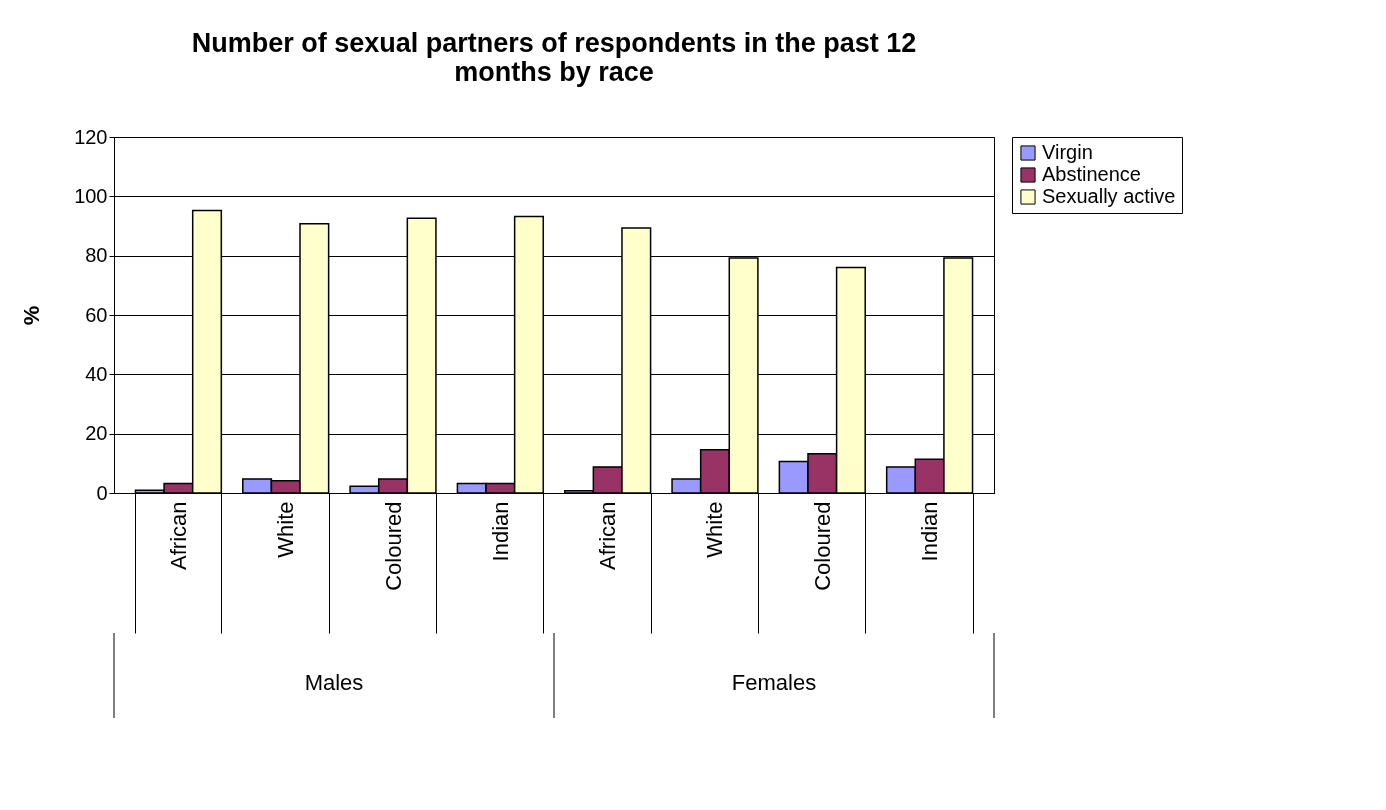 Image resolution: width=1386 pixels, height=810 pixels. What do you see at coordinates (96, 255) in the screenshot?
I see `y-tick-label: 80` at bounding box center [96, 255].